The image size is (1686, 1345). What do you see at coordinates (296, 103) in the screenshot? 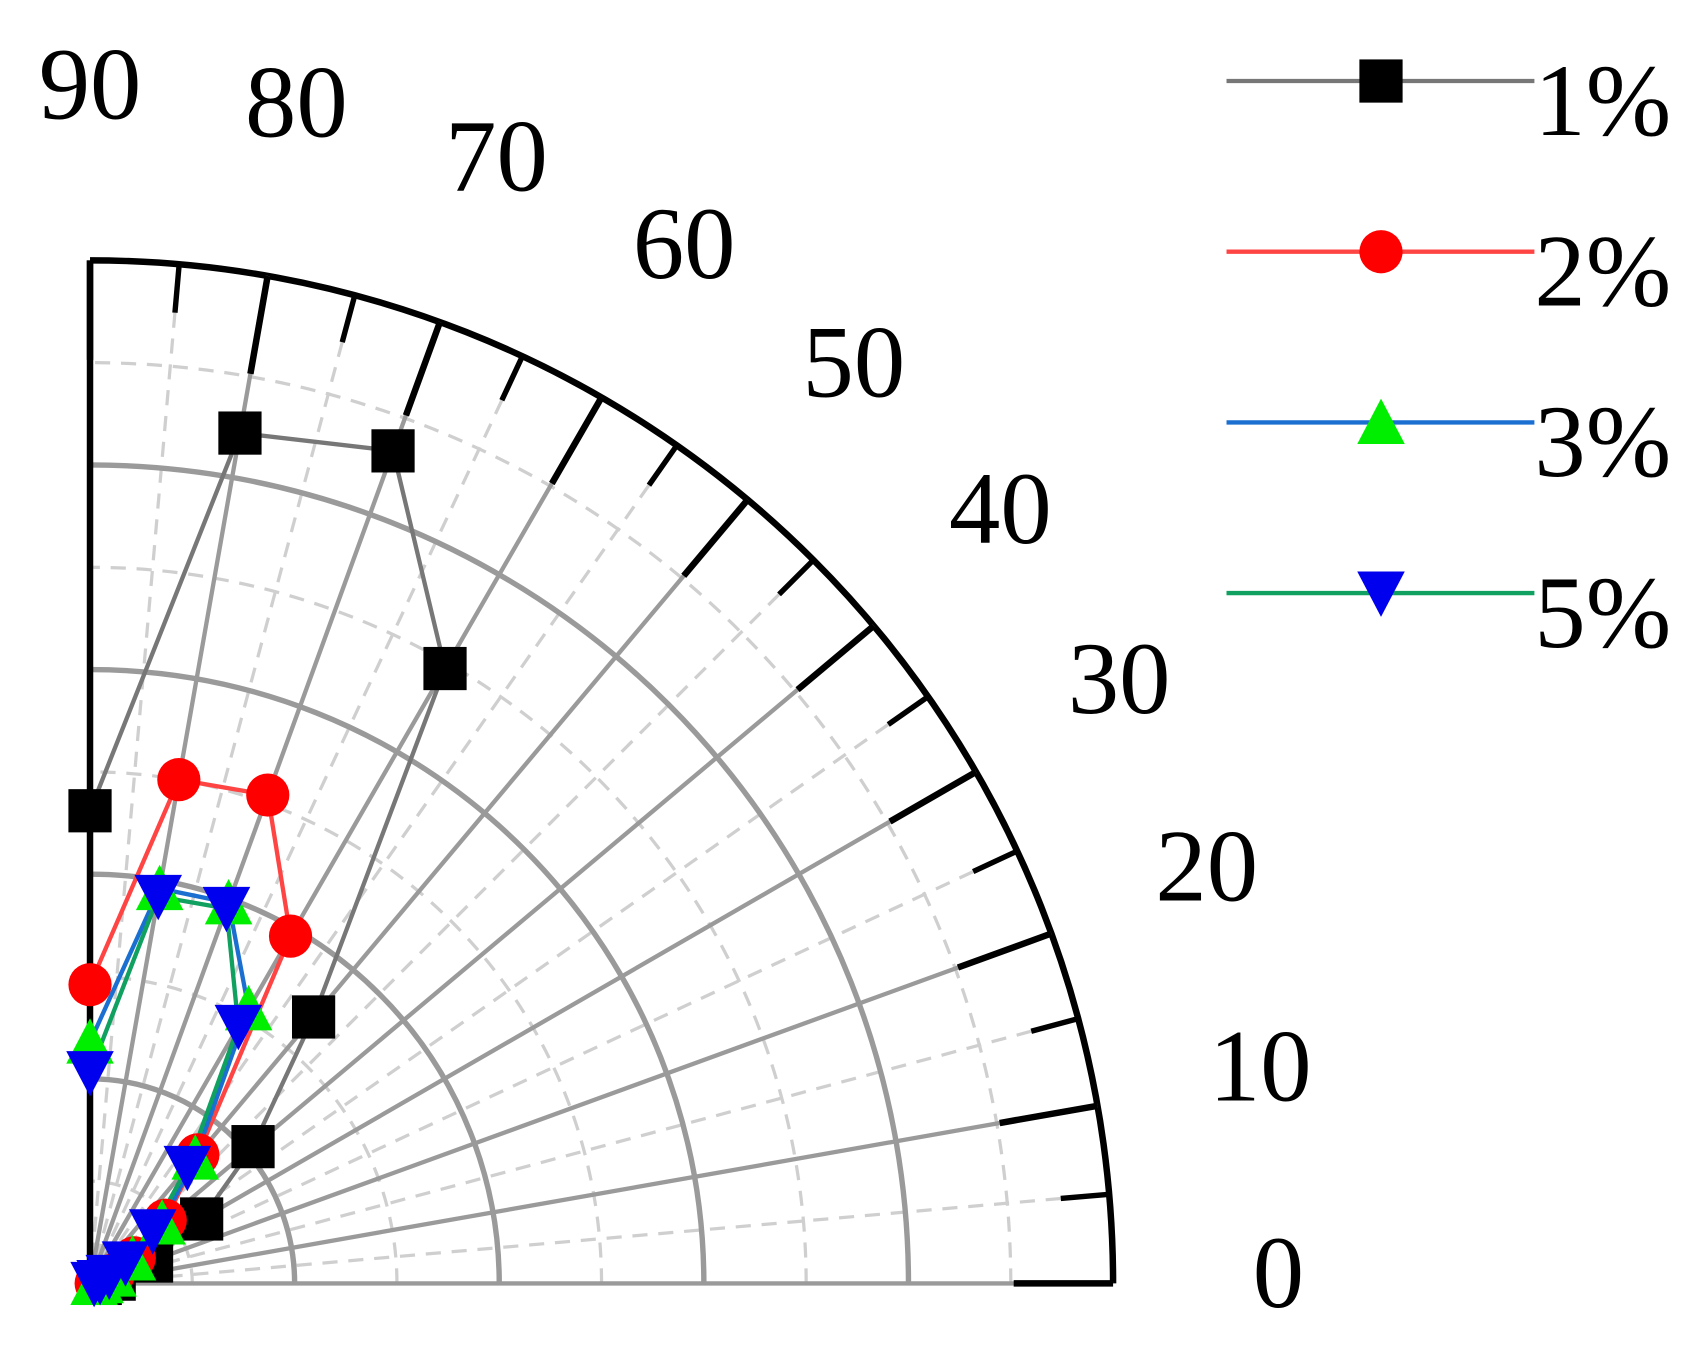
I see `angle-label: 80` at bounding box center [296, 103].